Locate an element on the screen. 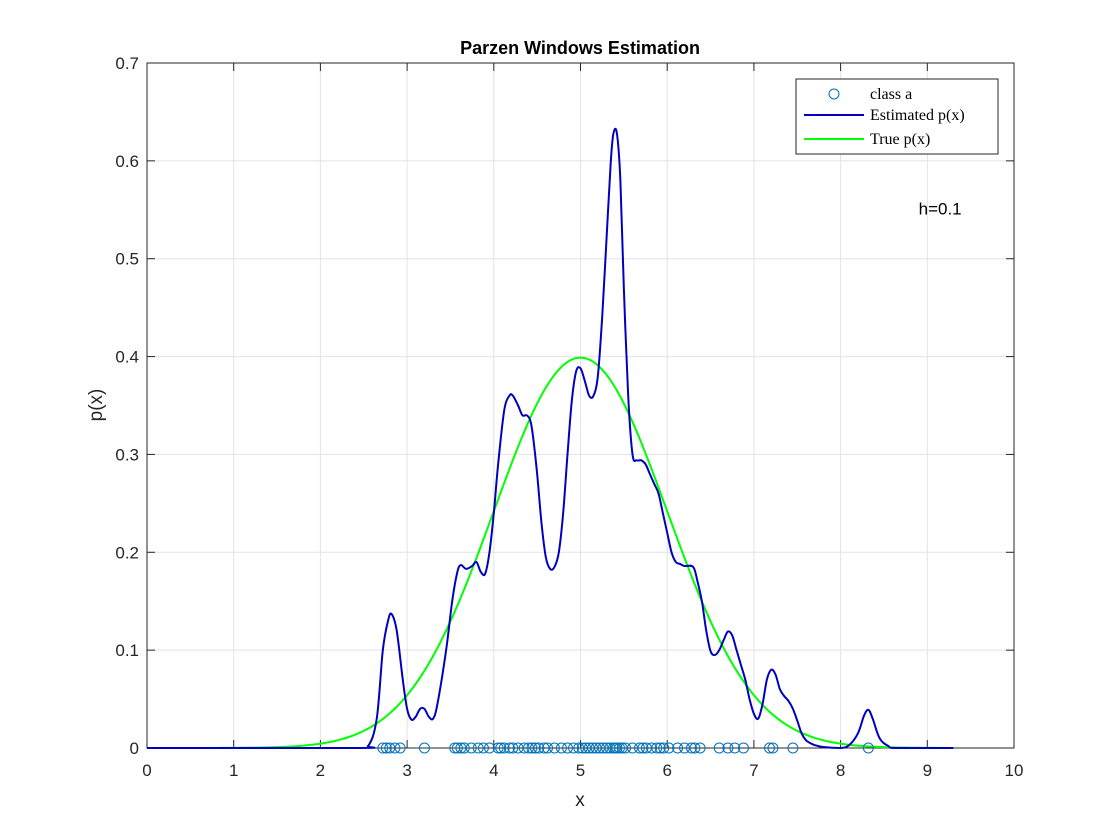 The image size is (1120, 840). y-tick-label: 0.4 is located at coordinates (127, 357).